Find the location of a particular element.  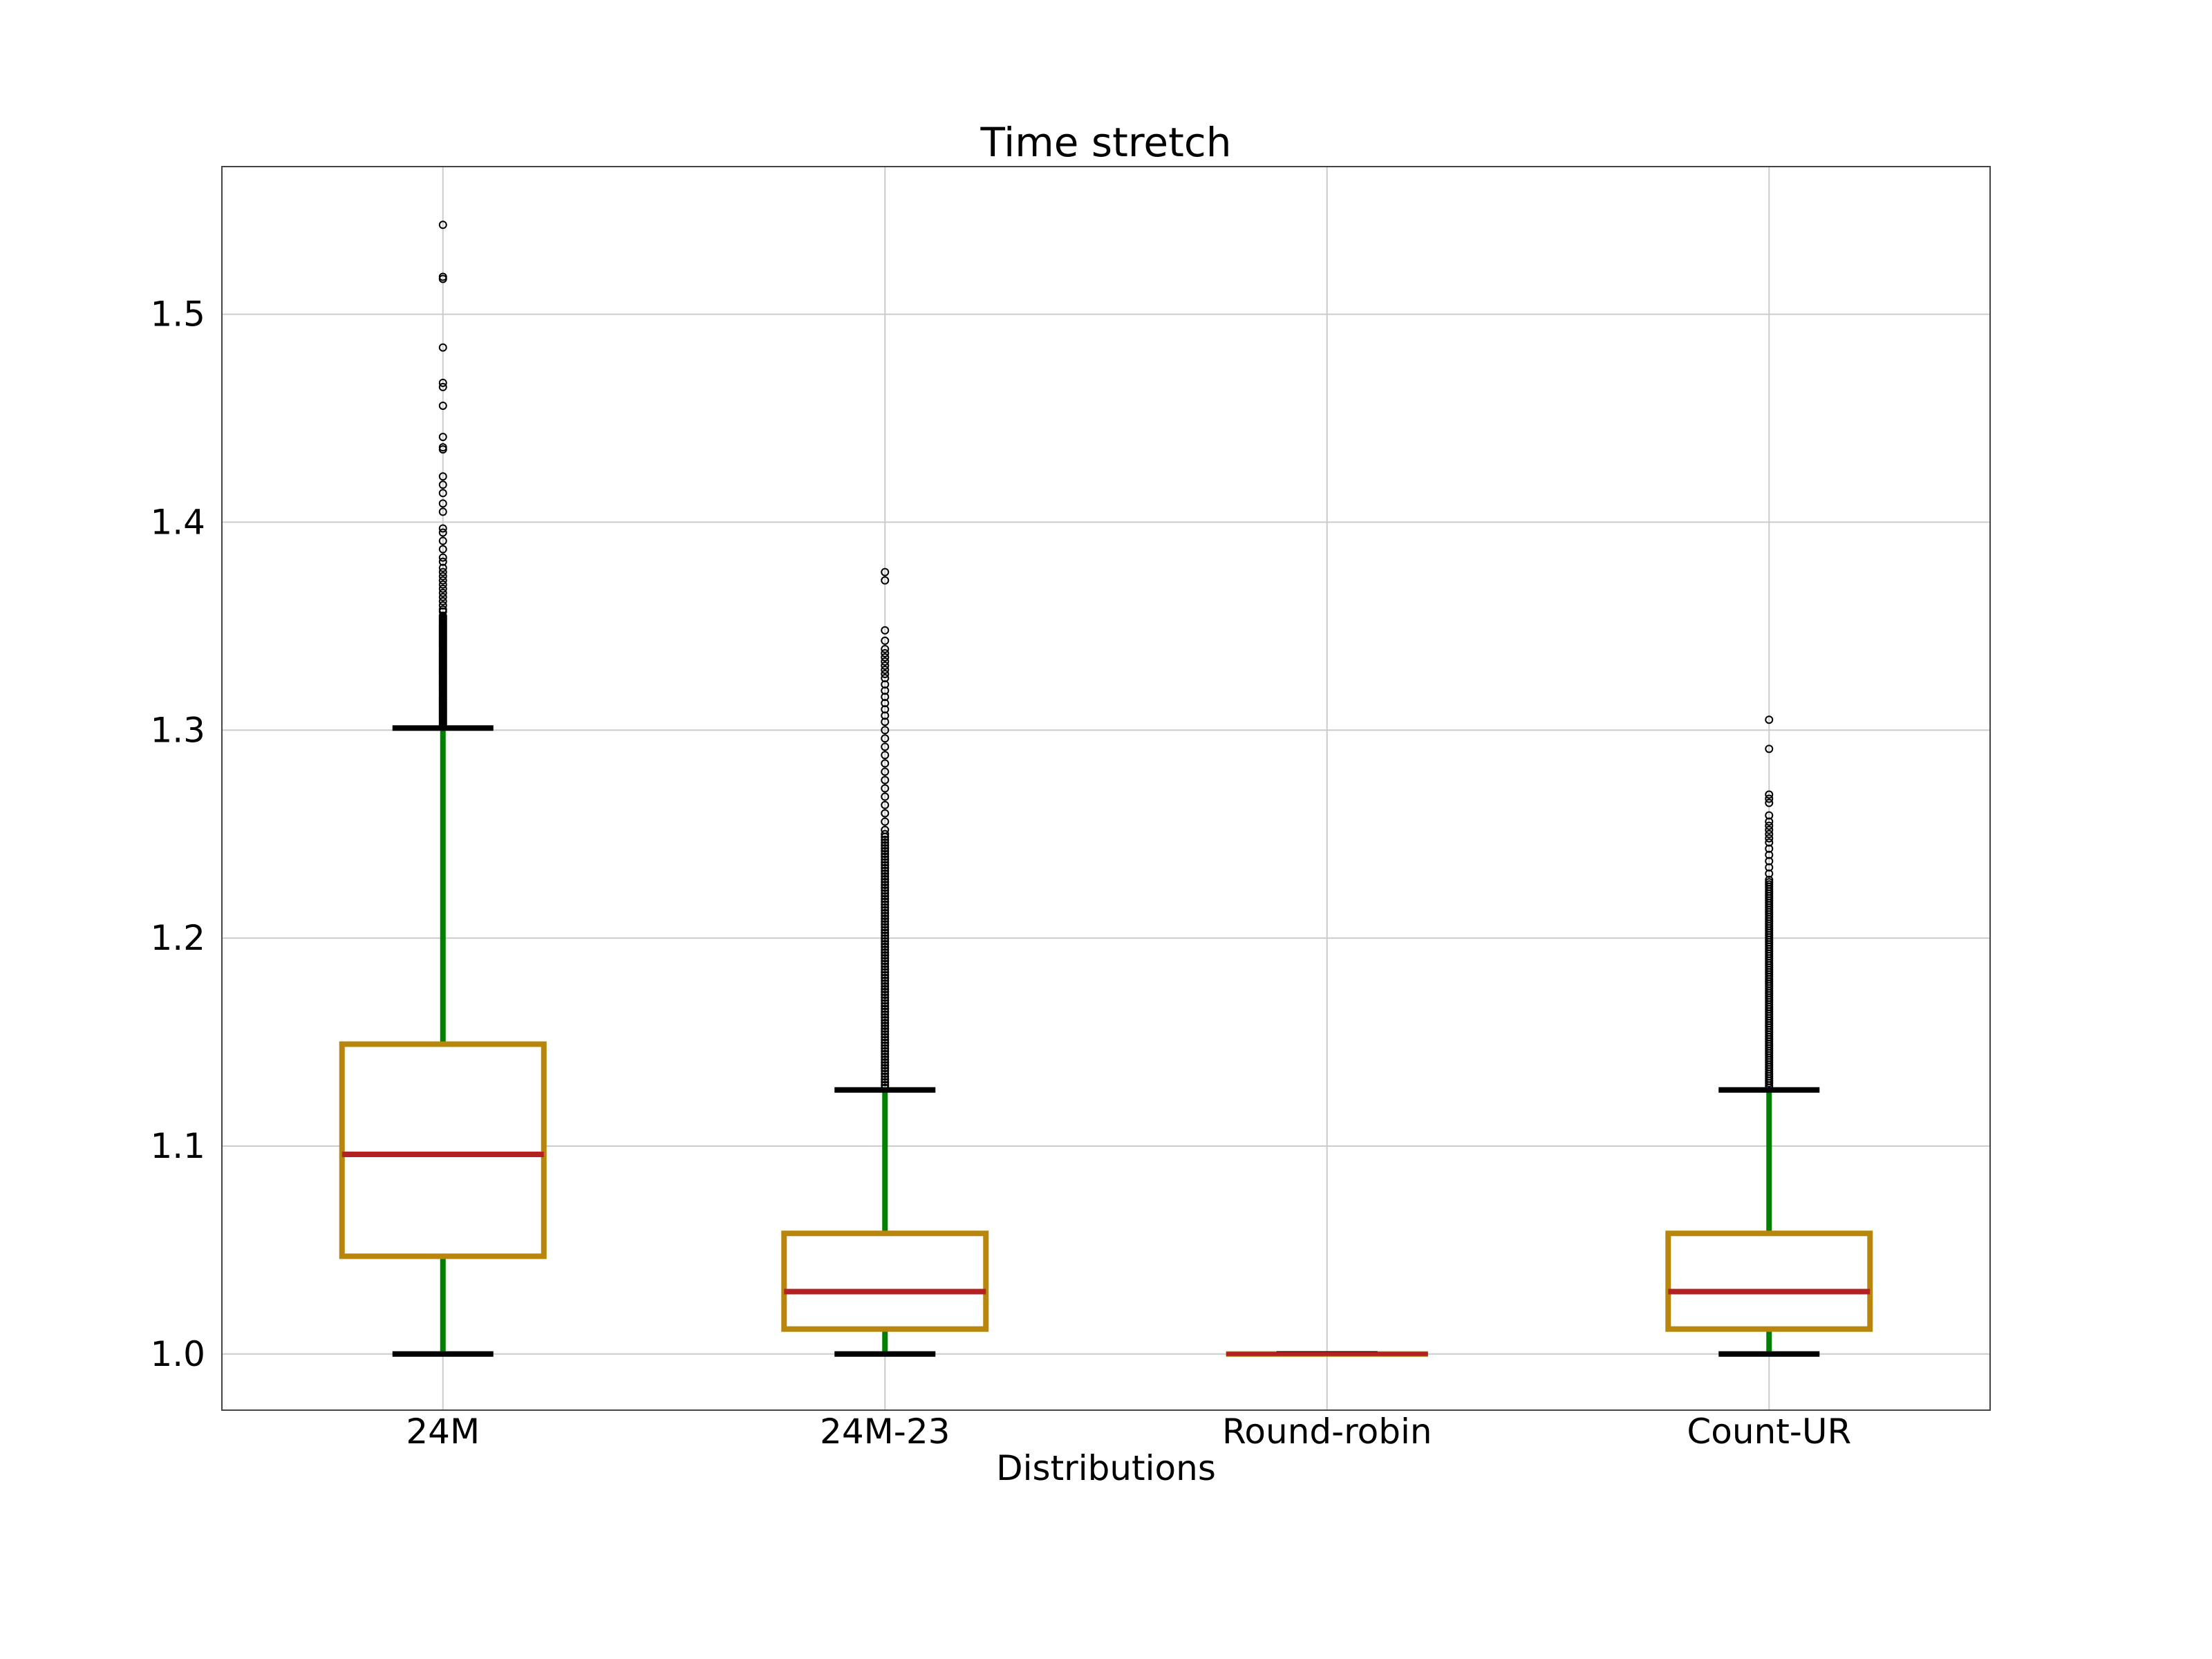

x-tick-label: 24M-23 is located at coordinates (885, 1432).